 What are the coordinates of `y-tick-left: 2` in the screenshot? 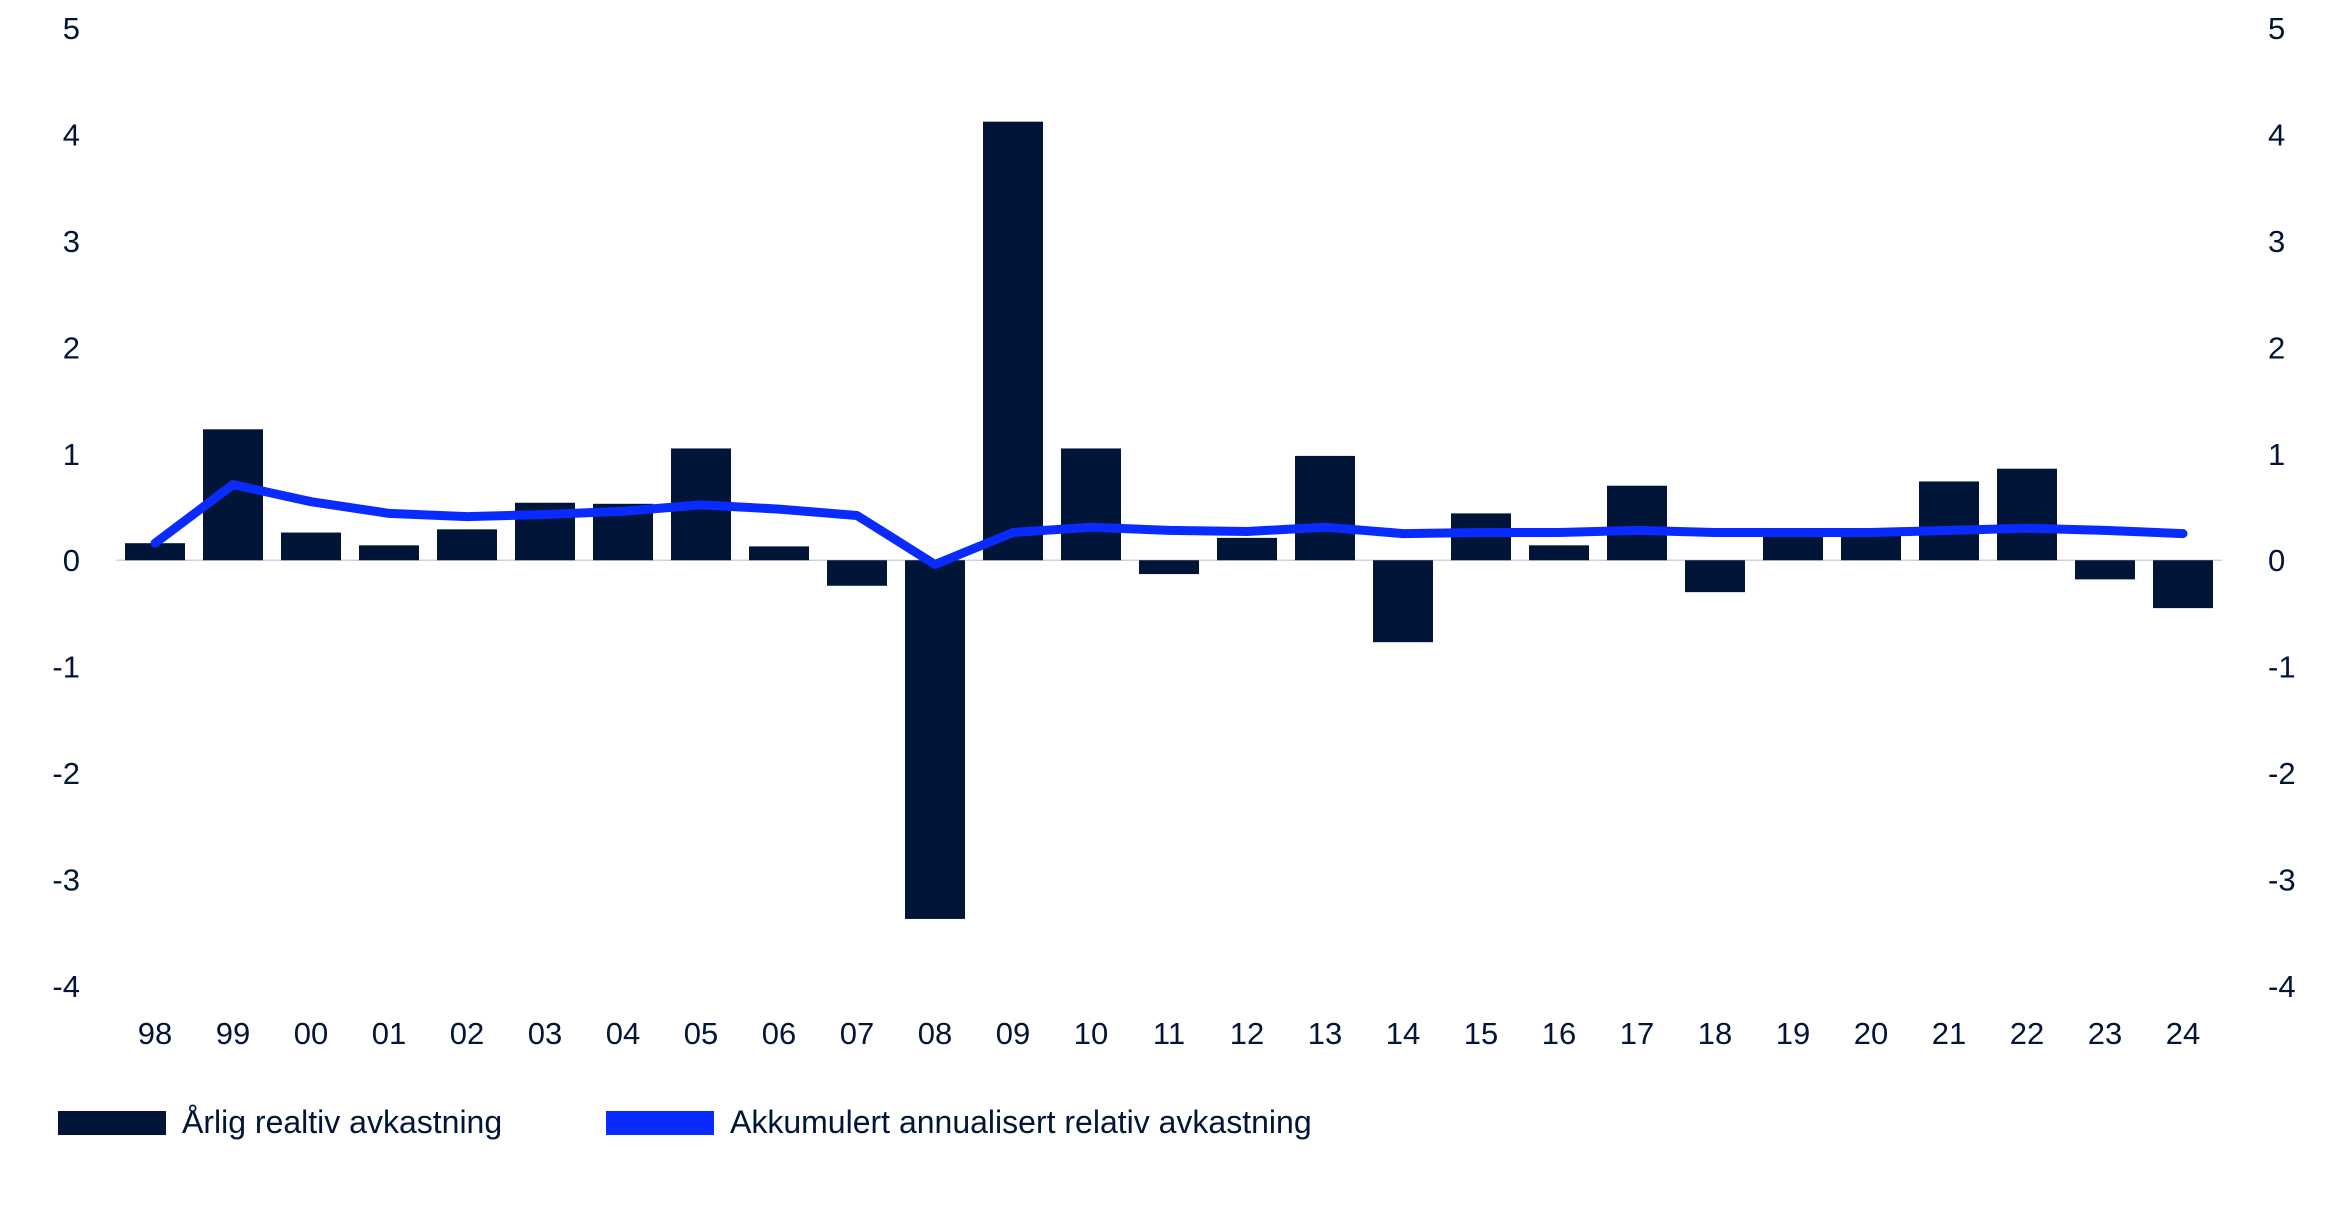 It's located at (71, 347).